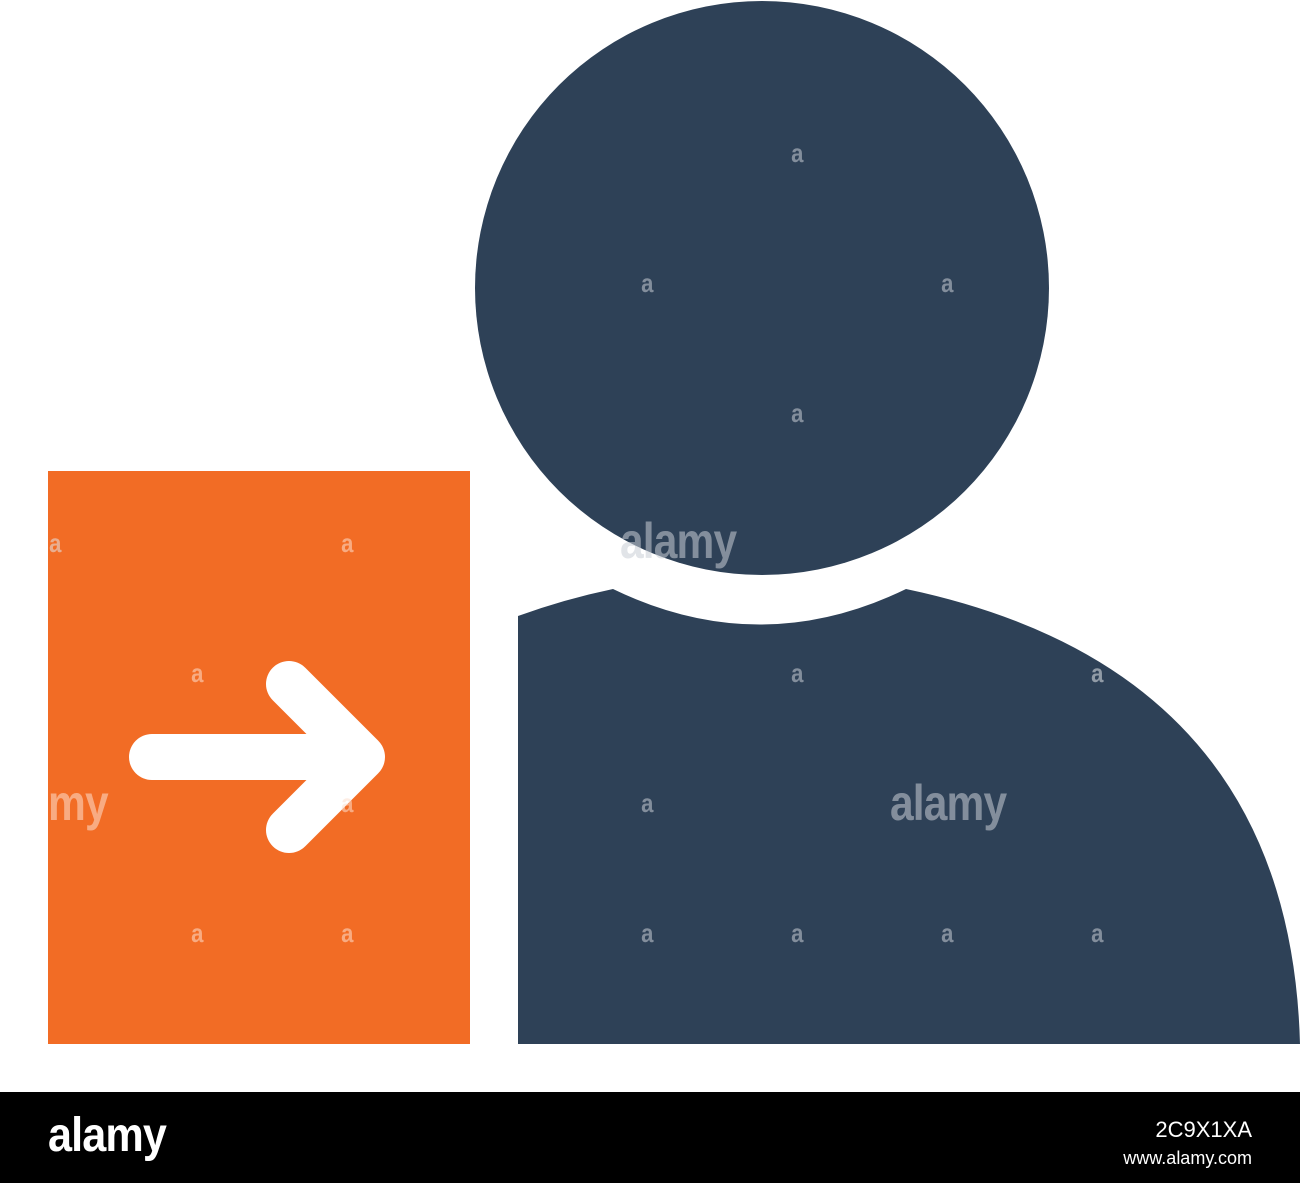 The width and height of the screenshot is (1300, 1183). I want to click on site-url: www.alamy.com, so click(1187, 1158).